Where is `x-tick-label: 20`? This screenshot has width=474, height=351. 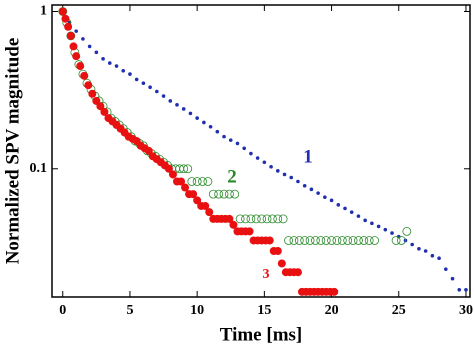 x-tick-label: 20 is located at coordinates (332, 310).